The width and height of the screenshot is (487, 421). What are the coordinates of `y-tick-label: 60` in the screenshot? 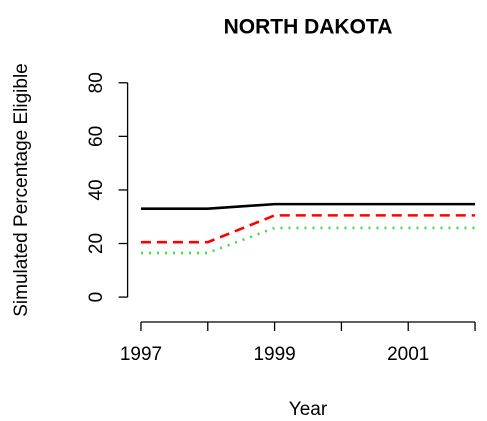 It's located at (96, 136).